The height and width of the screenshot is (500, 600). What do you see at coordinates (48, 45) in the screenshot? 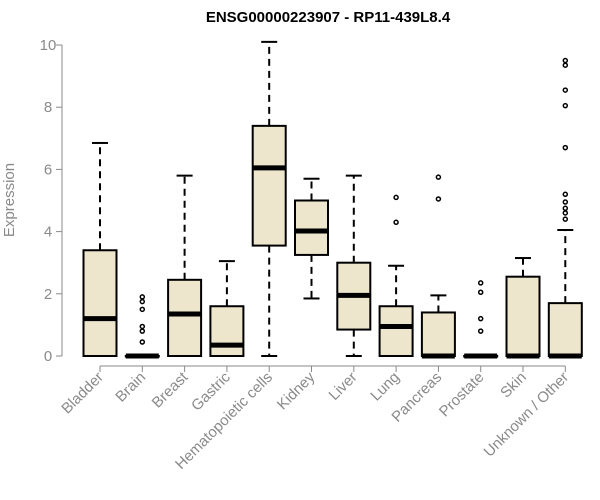
I see `y-tick-label: 10` at bounding box center [48, 45].